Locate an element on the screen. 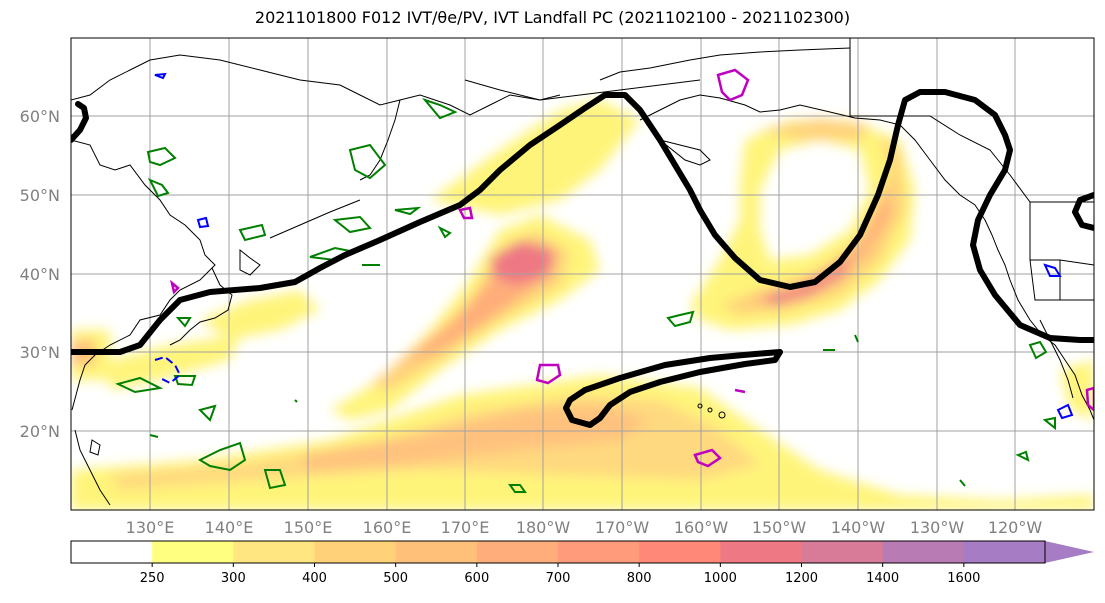 This screenshot has height=603, width=1105. colorbar-tick-label: 300 is located at coordinates (233, 578).